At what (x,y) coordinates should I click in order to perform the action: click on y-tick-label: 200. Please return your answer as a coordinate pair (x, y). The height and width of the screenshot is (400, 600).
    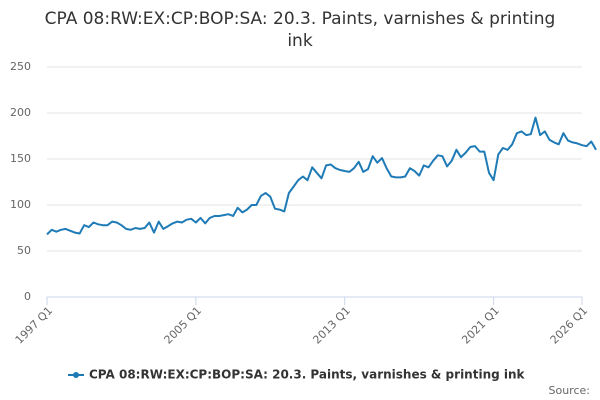
    Looking at the image, I should click on (20, 112).